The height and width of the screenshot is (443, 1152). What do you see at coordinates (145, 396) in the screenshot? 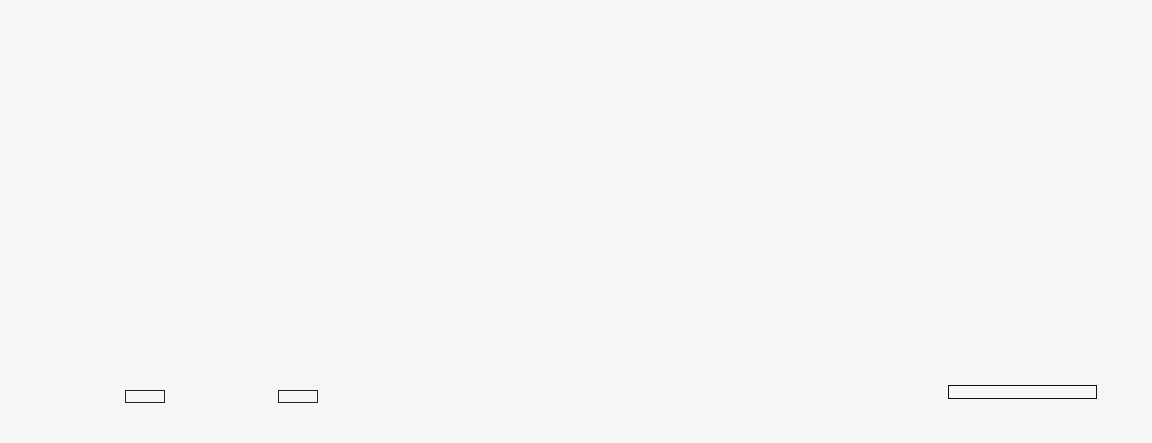
I see `precipitation-legend-swatch` at bounding box center [145, 396].